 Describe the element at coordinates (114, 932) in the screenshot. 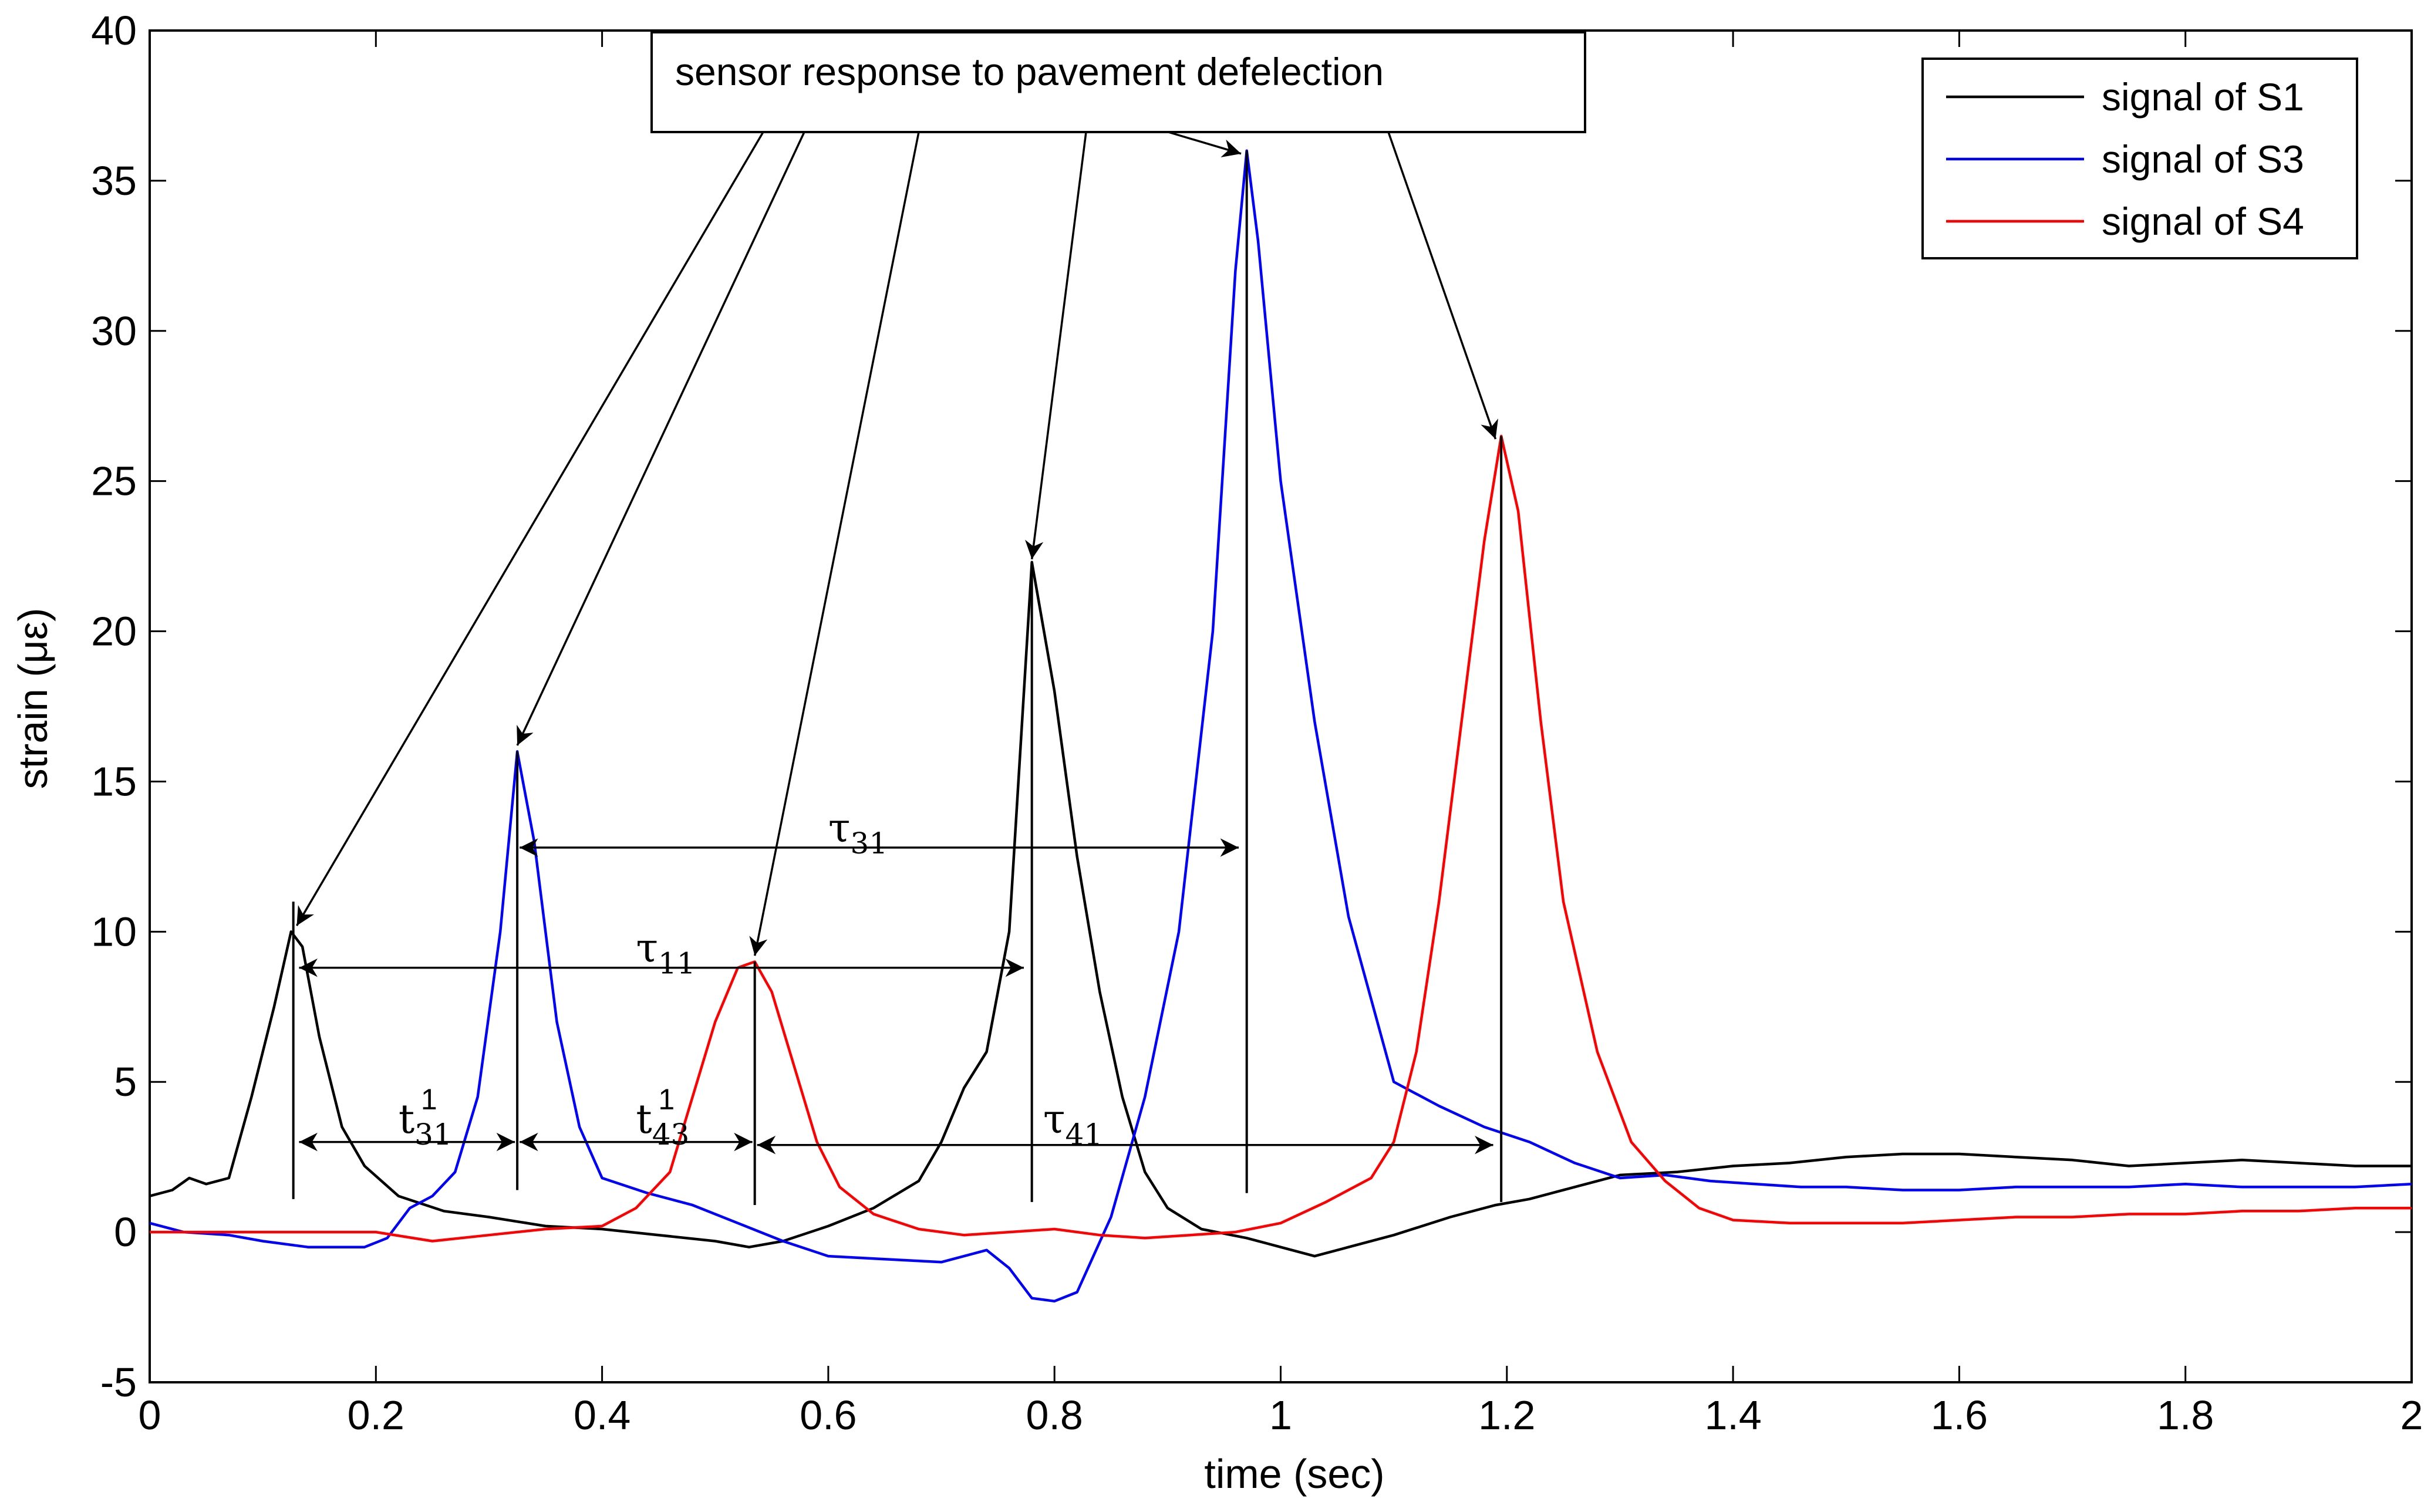

I see `y-tick-label: 10` at that location.